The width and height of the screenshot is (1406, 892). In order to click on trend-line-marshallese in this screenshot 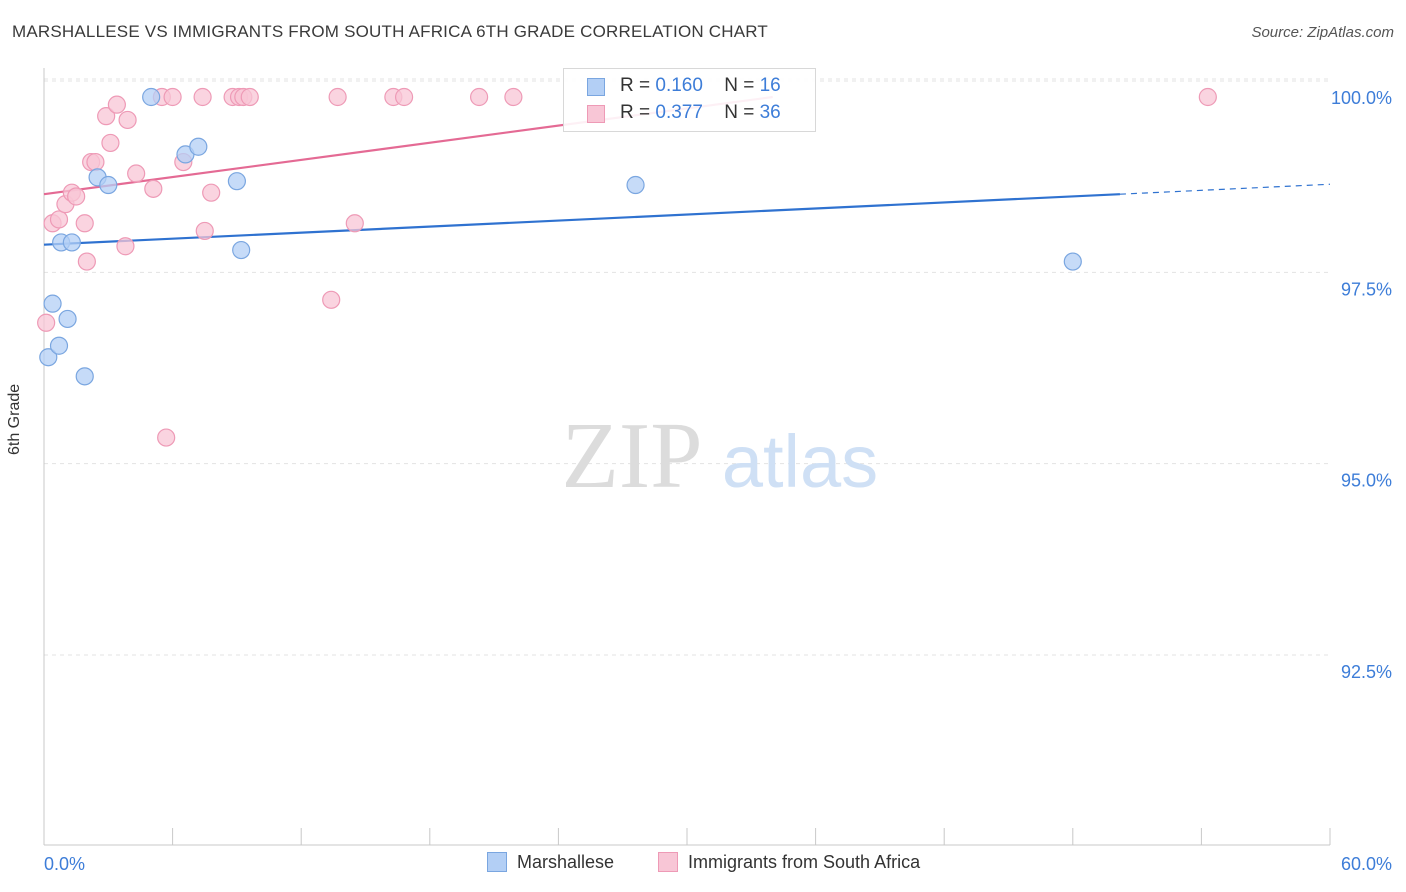, I will do `click(582, 219)`.